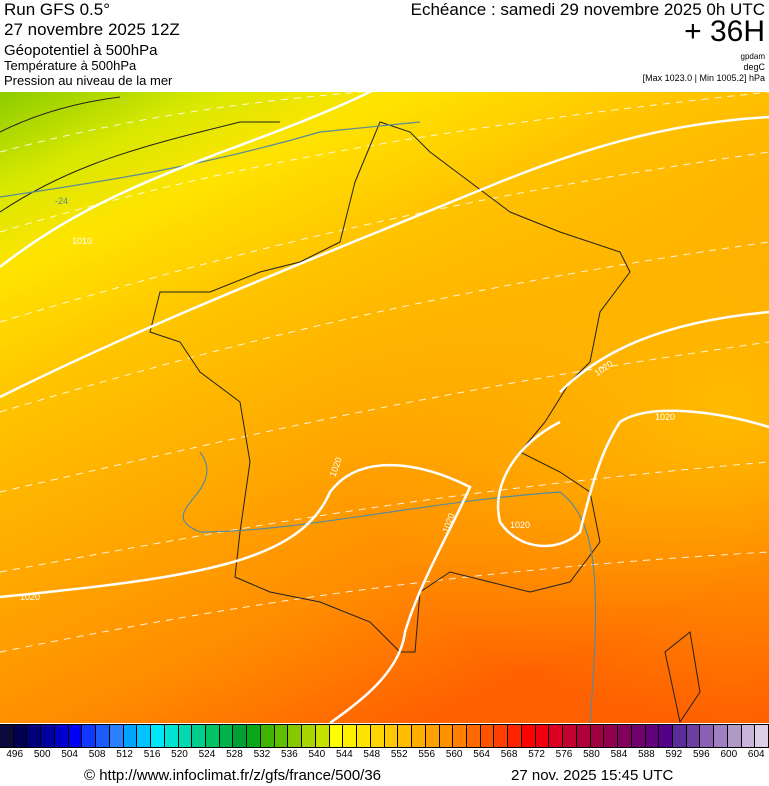 The height and width of the screenshot is (786, 769). What do you see at coordinates (97, 754) in the screenshot?
I see `colorbar-label: 508` at bounding box center [97, 754].